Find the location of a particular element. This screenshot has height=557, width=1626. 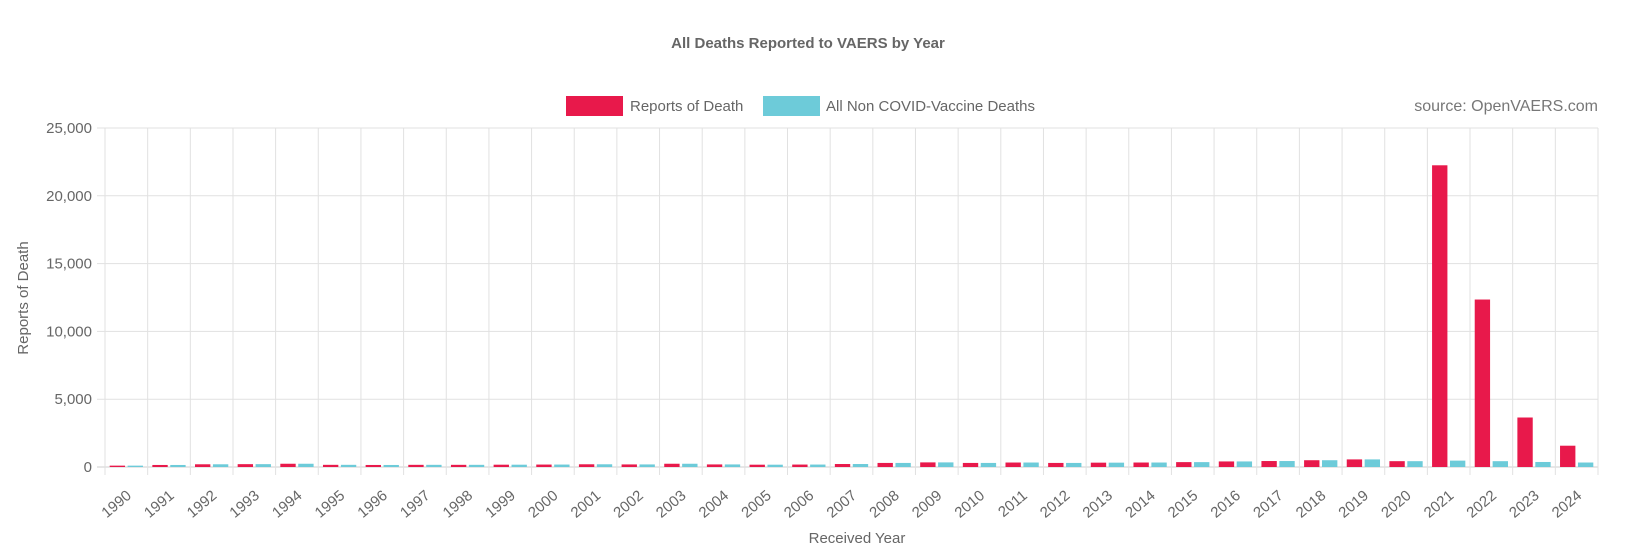

x-tick-label: 2022 is located at coordinates (1481, 504).